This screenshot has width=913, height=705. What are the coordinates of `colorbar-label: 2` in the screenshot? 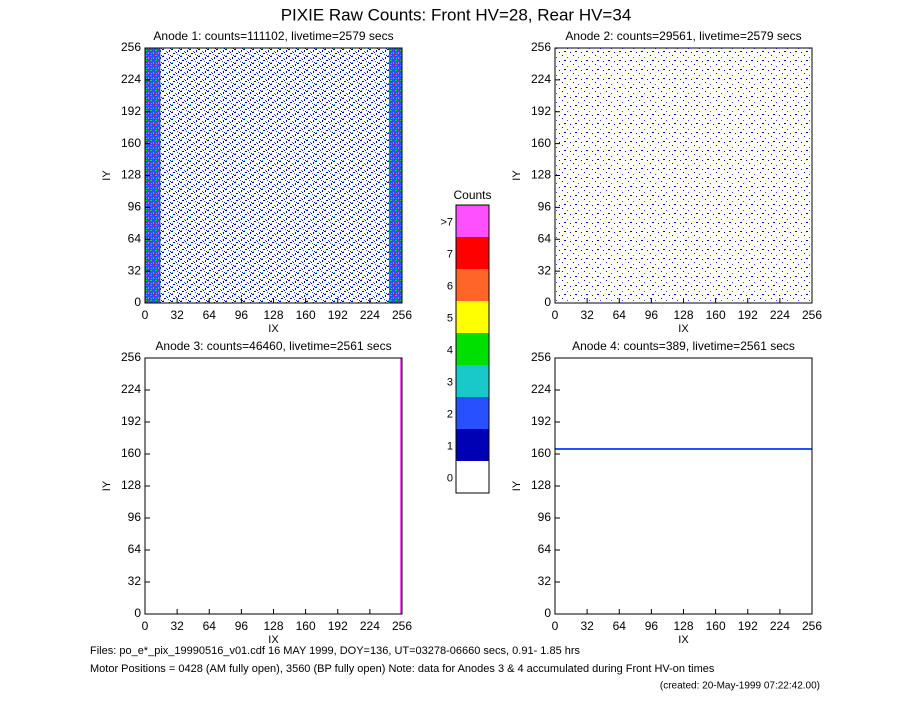 It's located at (450, 415).